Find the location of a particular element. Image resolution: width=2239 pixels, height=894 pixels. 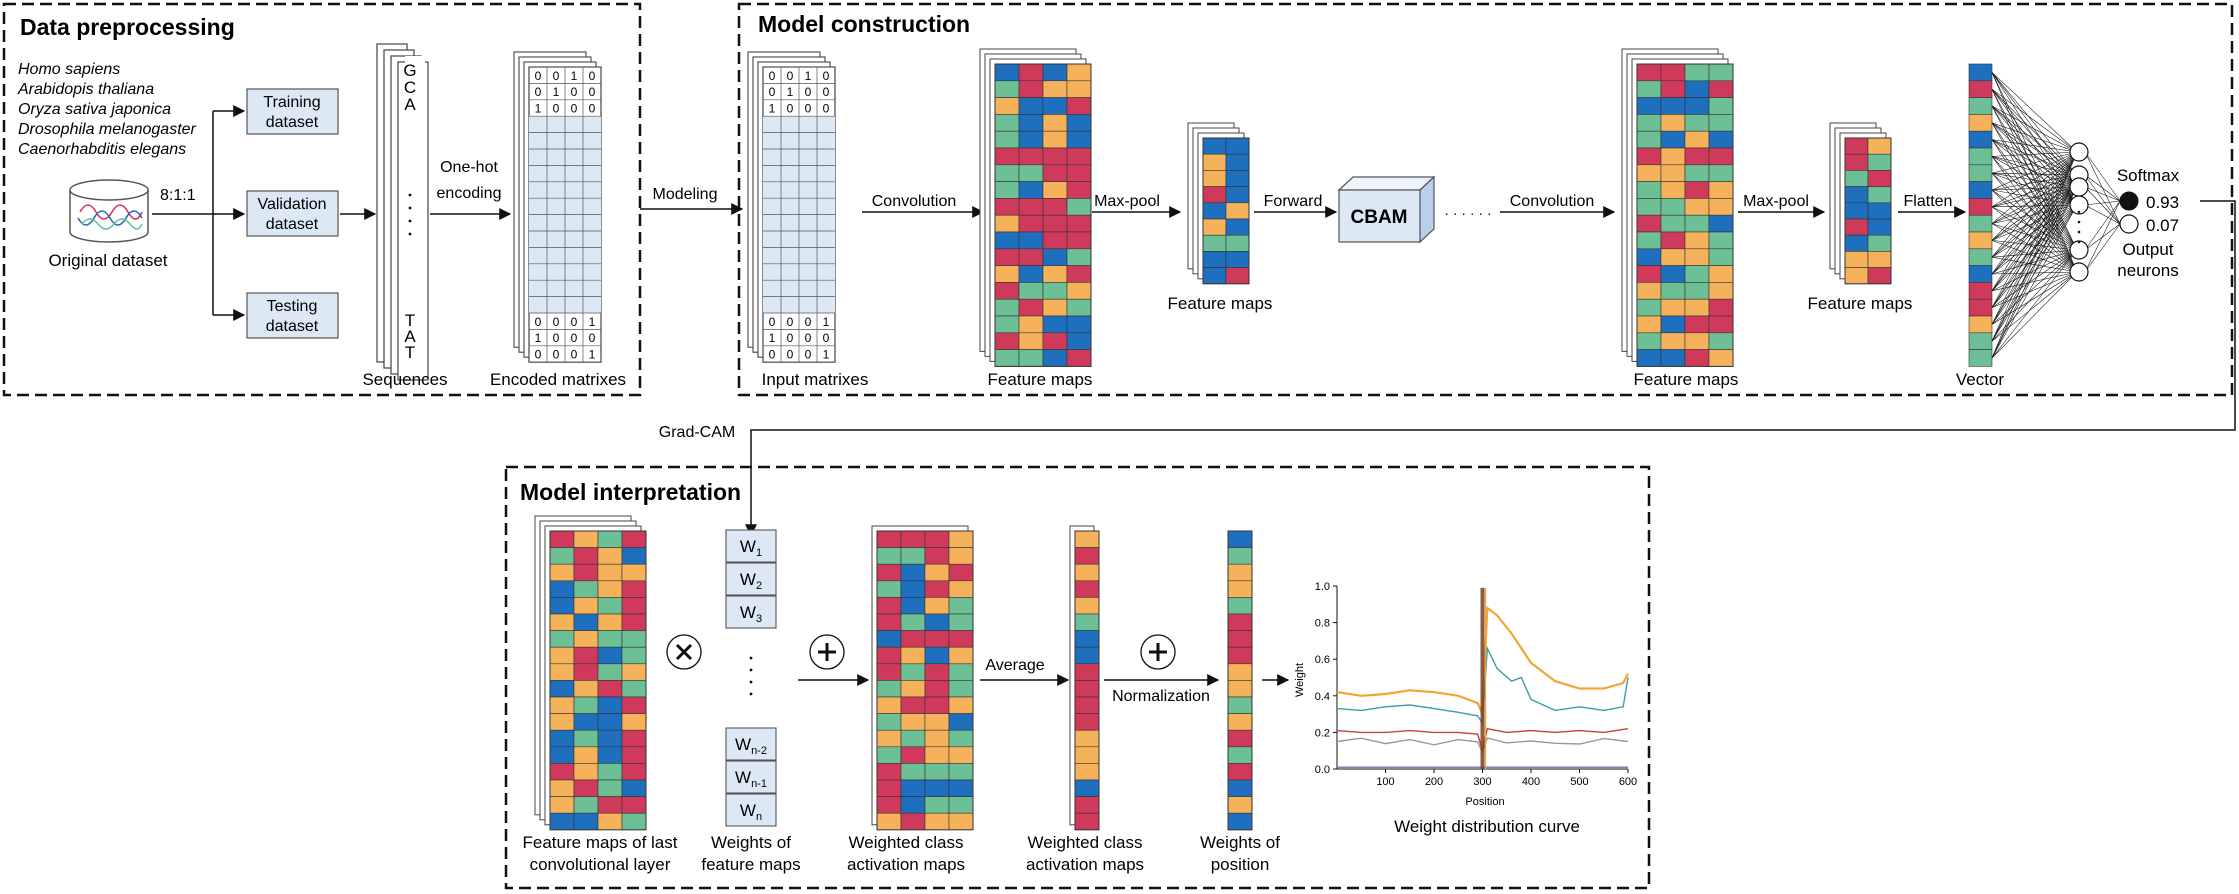

original-dataset-label: Original dataset is located at coordinates (107, 260).